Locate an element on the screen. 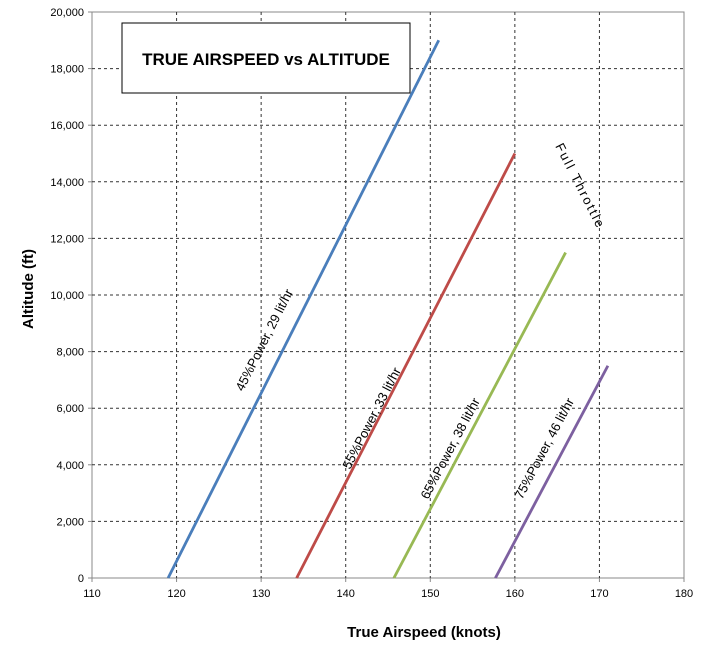 This screenshot has width=709, height=652. y-tick-label: 8,000 is located at coordinates (70, 353).